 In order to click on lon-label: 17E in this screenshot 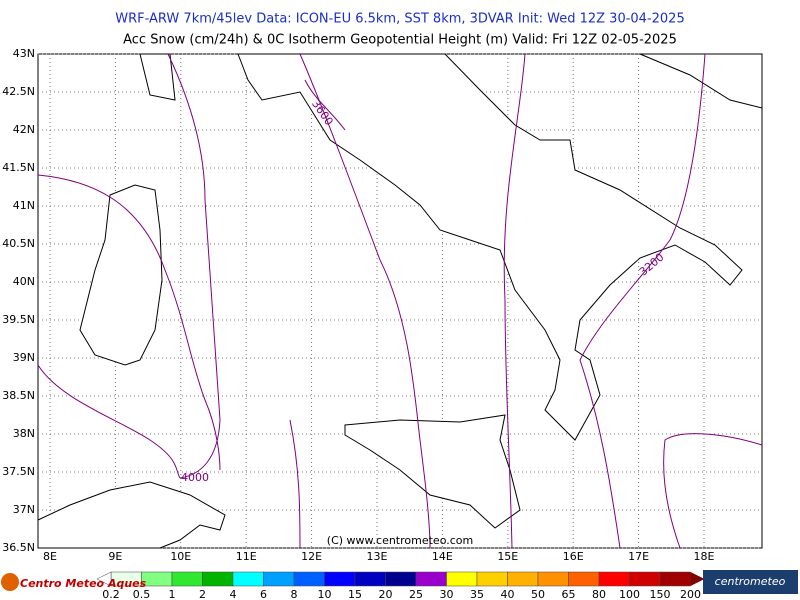, I will do `click(638, 556)`.